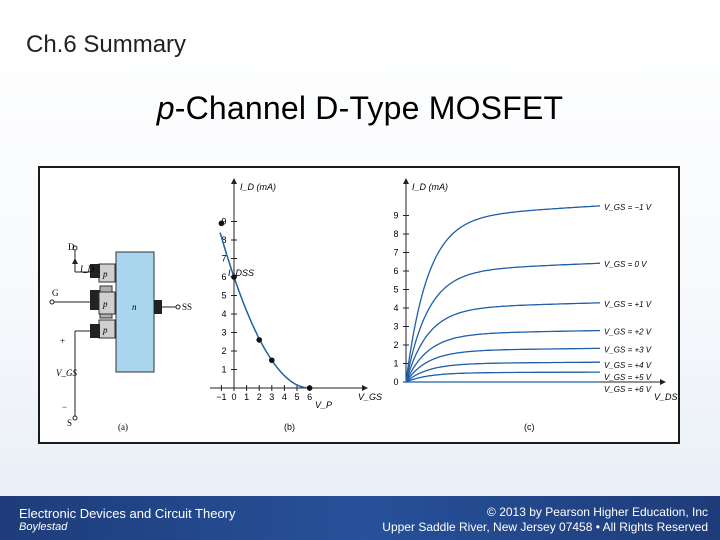  Describe the element at coordinates (628, 377) in the screenshot. I see `drain-curve-label: V_GS = +5 V` at that location.